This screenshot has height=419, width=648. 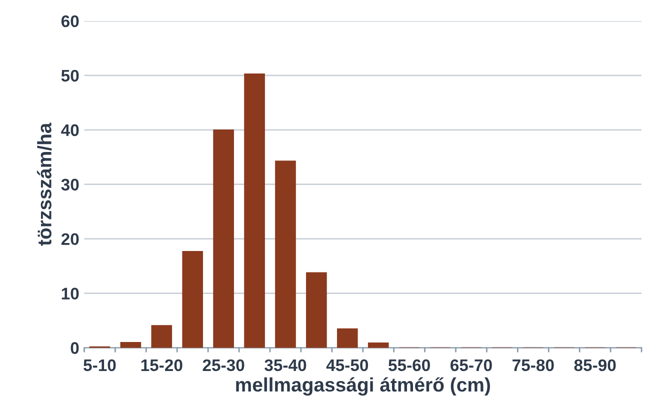 I want to click on y-tick-label: 40, so click(x=70, y=130).